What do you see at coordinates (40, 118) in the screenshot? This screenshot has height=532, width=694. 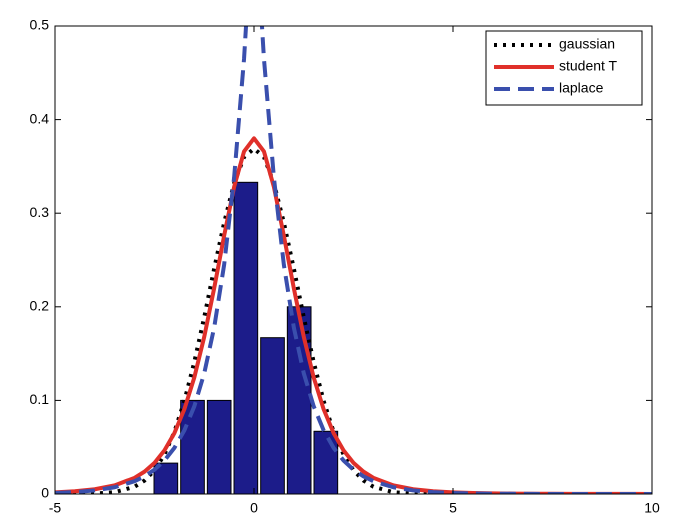 I see `y-tick-label: 0.4` at bounding box center [40, 118].